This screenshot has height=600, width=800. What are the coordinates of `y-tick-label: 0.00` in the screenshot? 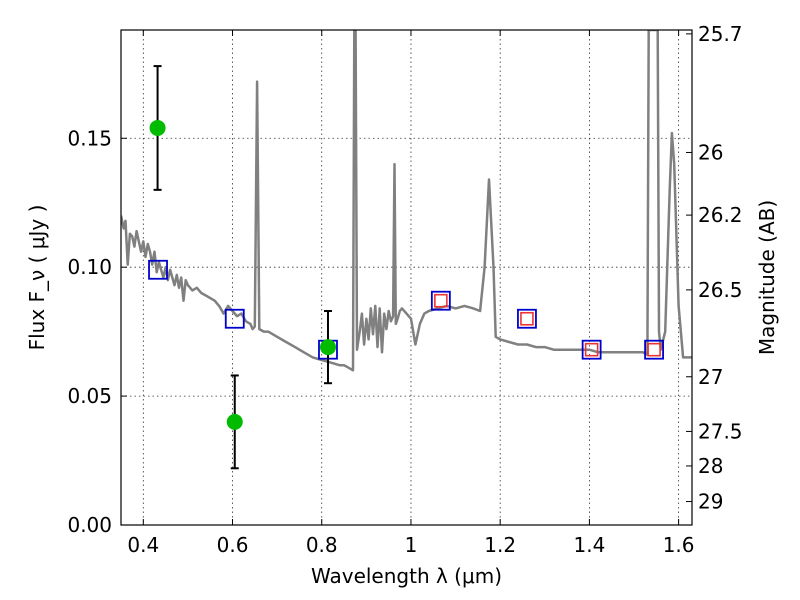 It's located at (89, 525).